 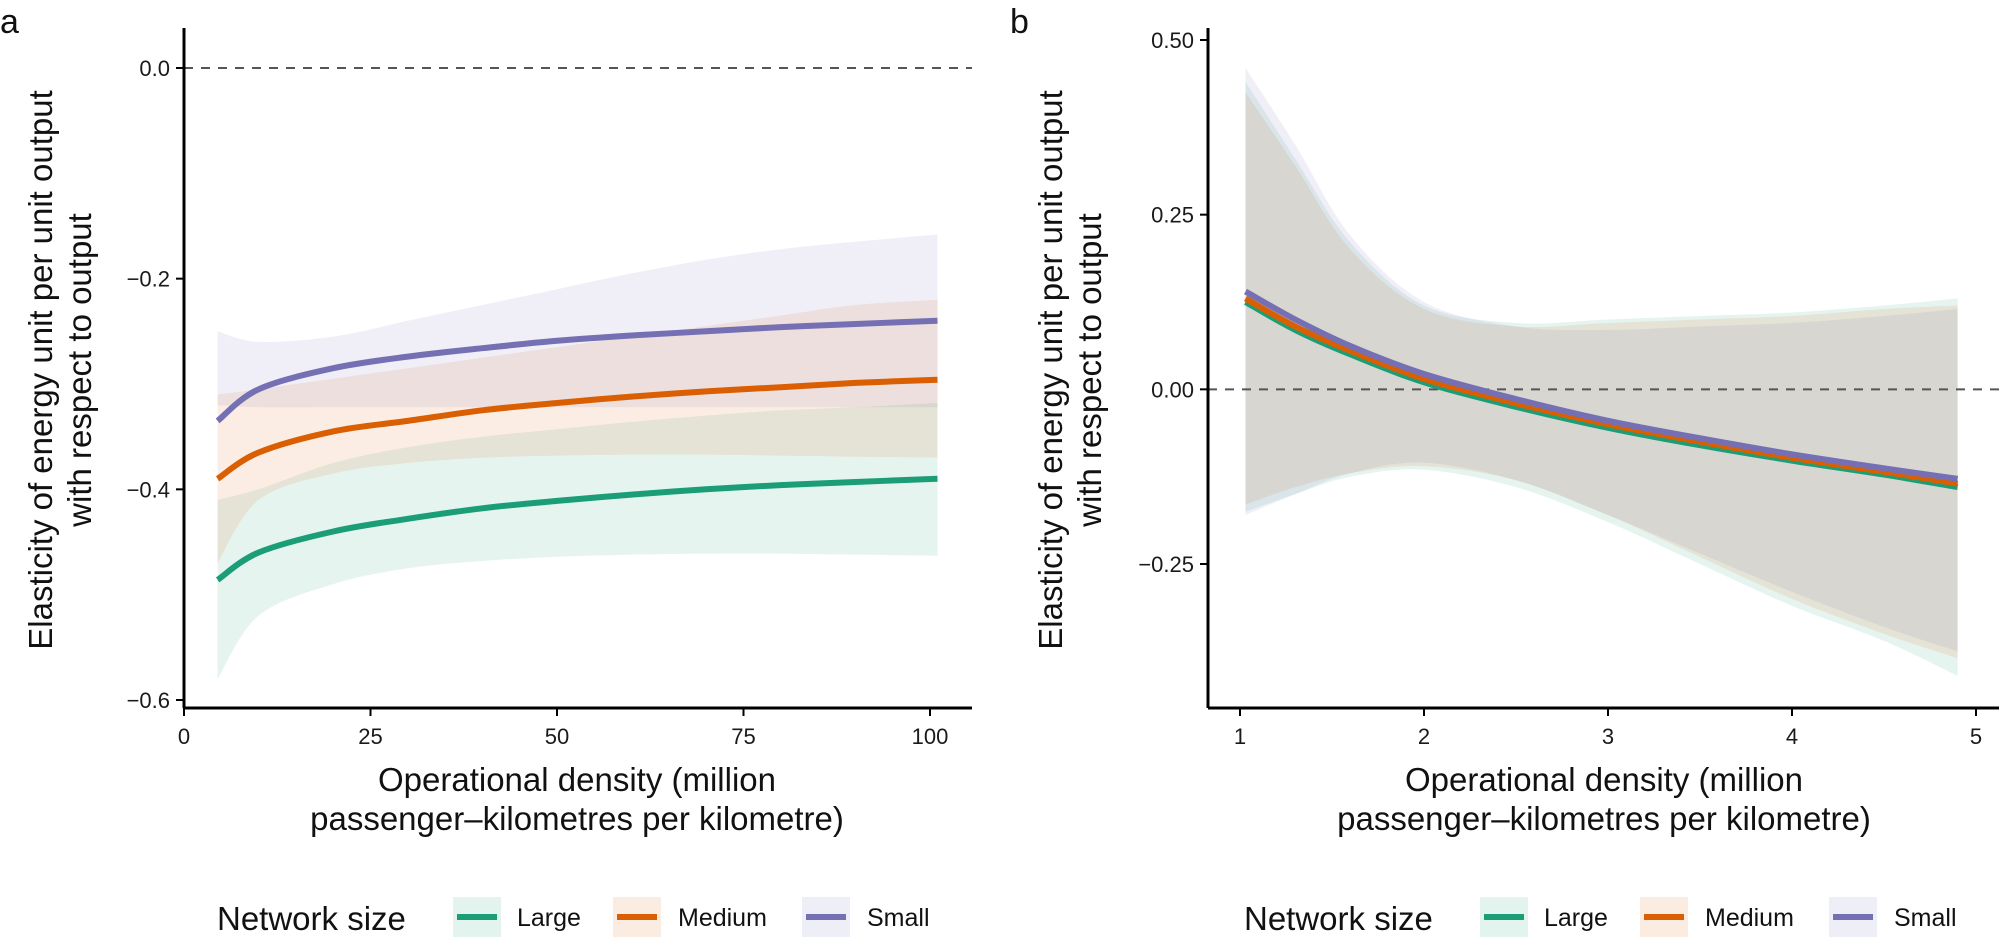 I want to click on legend-b: Network size Large Medium Small, so click(x=1600, y=917).